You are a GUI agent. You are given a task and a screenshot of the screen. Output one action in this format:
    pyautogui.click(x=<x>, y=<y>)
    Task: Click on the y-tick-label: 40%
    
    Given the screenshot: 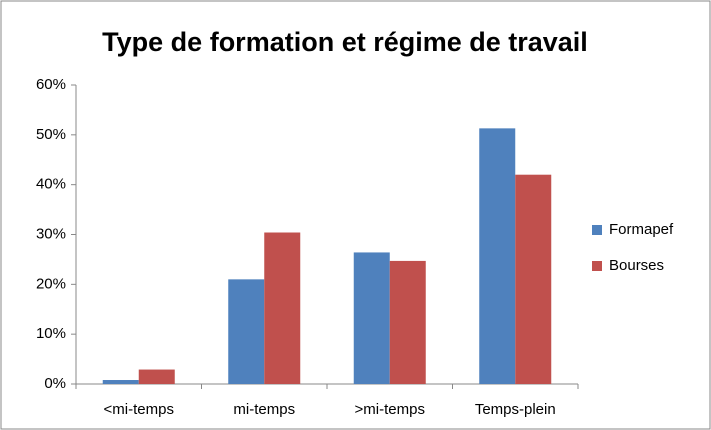 What is the action you would take?
    pyautogui.click(x=51, y=184)
    